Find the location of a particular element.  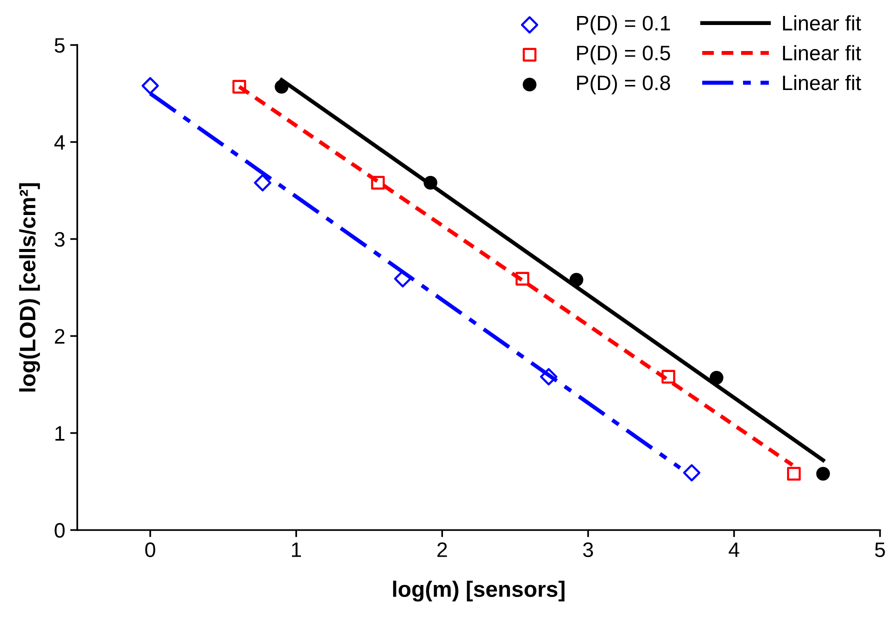

x-tick-label: 3 is located at coordinates (588, 550).